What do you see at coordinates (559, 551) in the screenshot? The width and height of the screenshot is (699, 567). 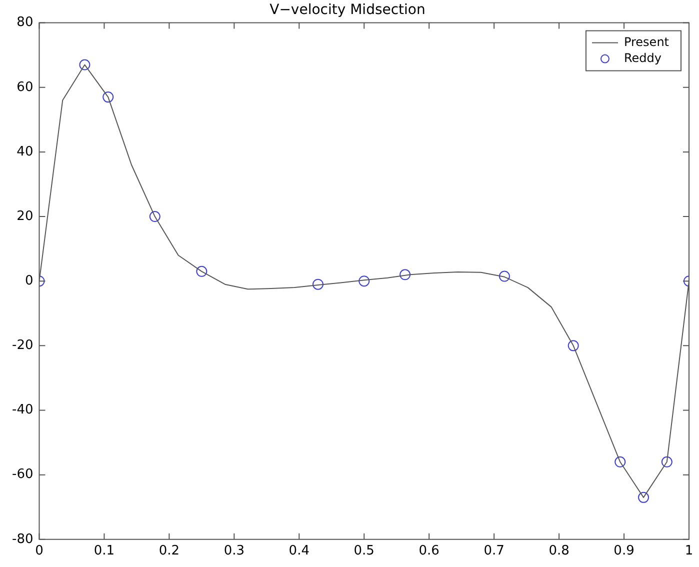 I see `x-tick-label: 0.8` at bounding box center [559, 551].